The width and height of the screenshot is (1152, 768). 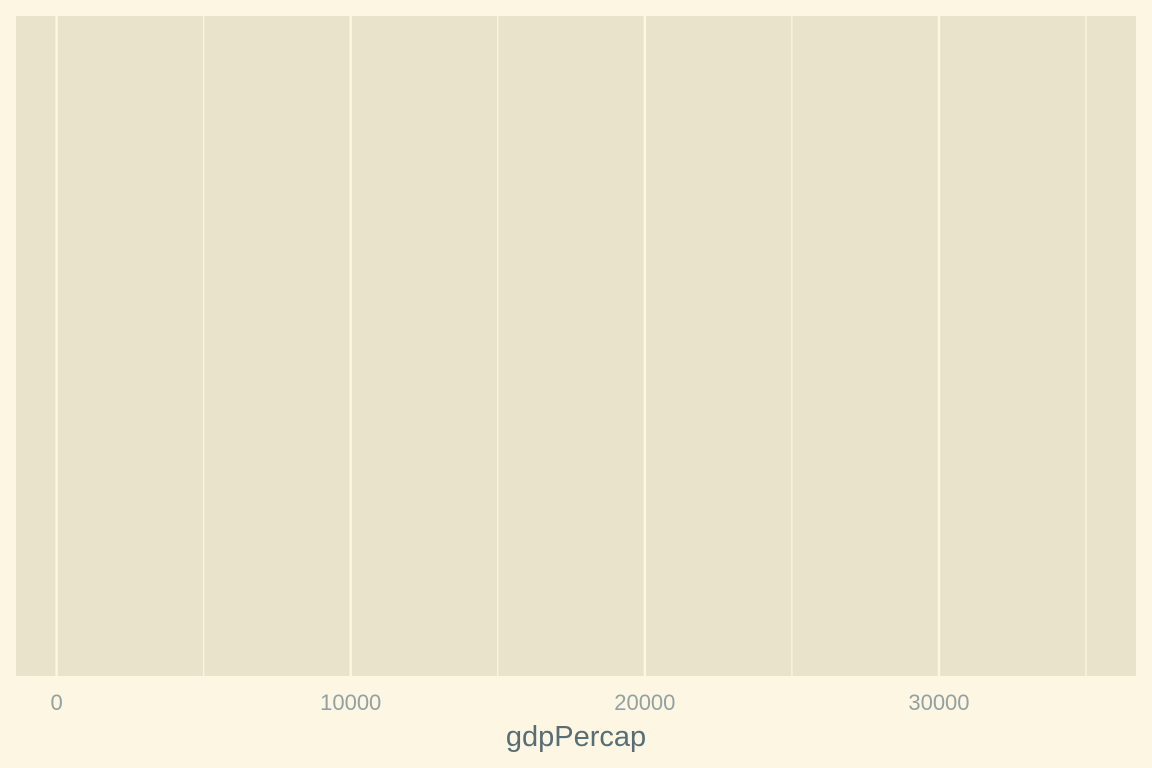 I want to click on x-tick-label-10000: 10000, so click(x=350, y=702).